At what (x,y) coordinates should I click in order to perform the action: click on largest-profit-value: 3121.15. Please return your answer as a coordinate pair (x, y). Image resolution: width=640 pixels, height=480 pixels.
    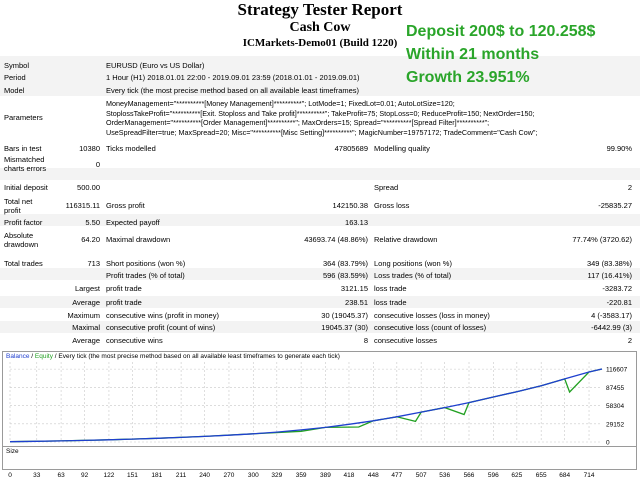
    Looking at the image, I should click on (354, 288).